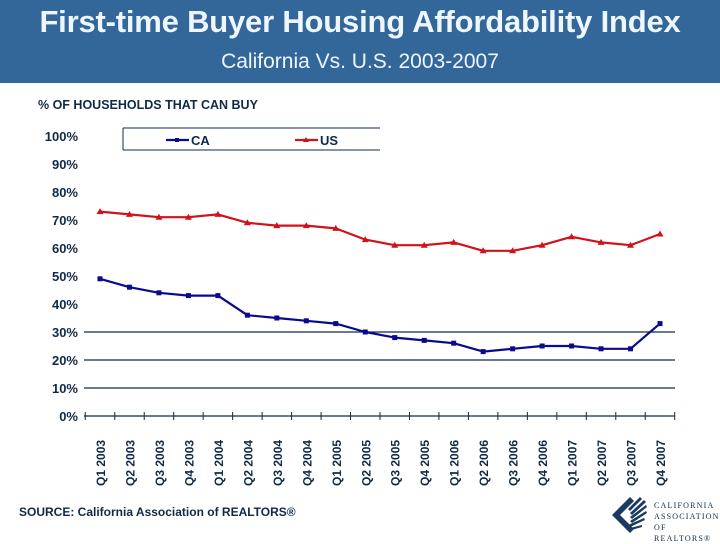 This screenshot has width=720, height=544. What do you see at coordinates (278, 463) in the screenshot?
I see `x-tick-label: Q3 2004` at bounding box center [278, 463].